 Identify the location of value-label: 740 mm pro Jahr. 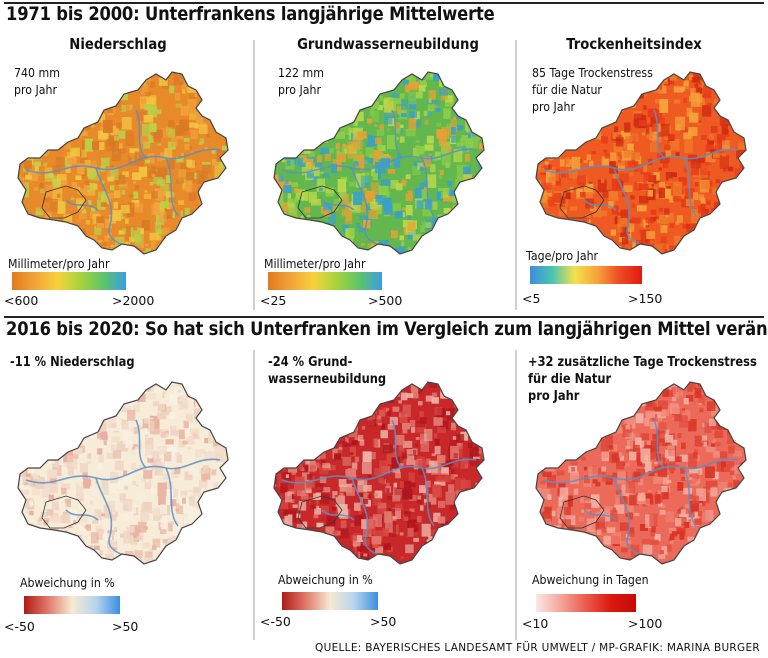
(37, 81).